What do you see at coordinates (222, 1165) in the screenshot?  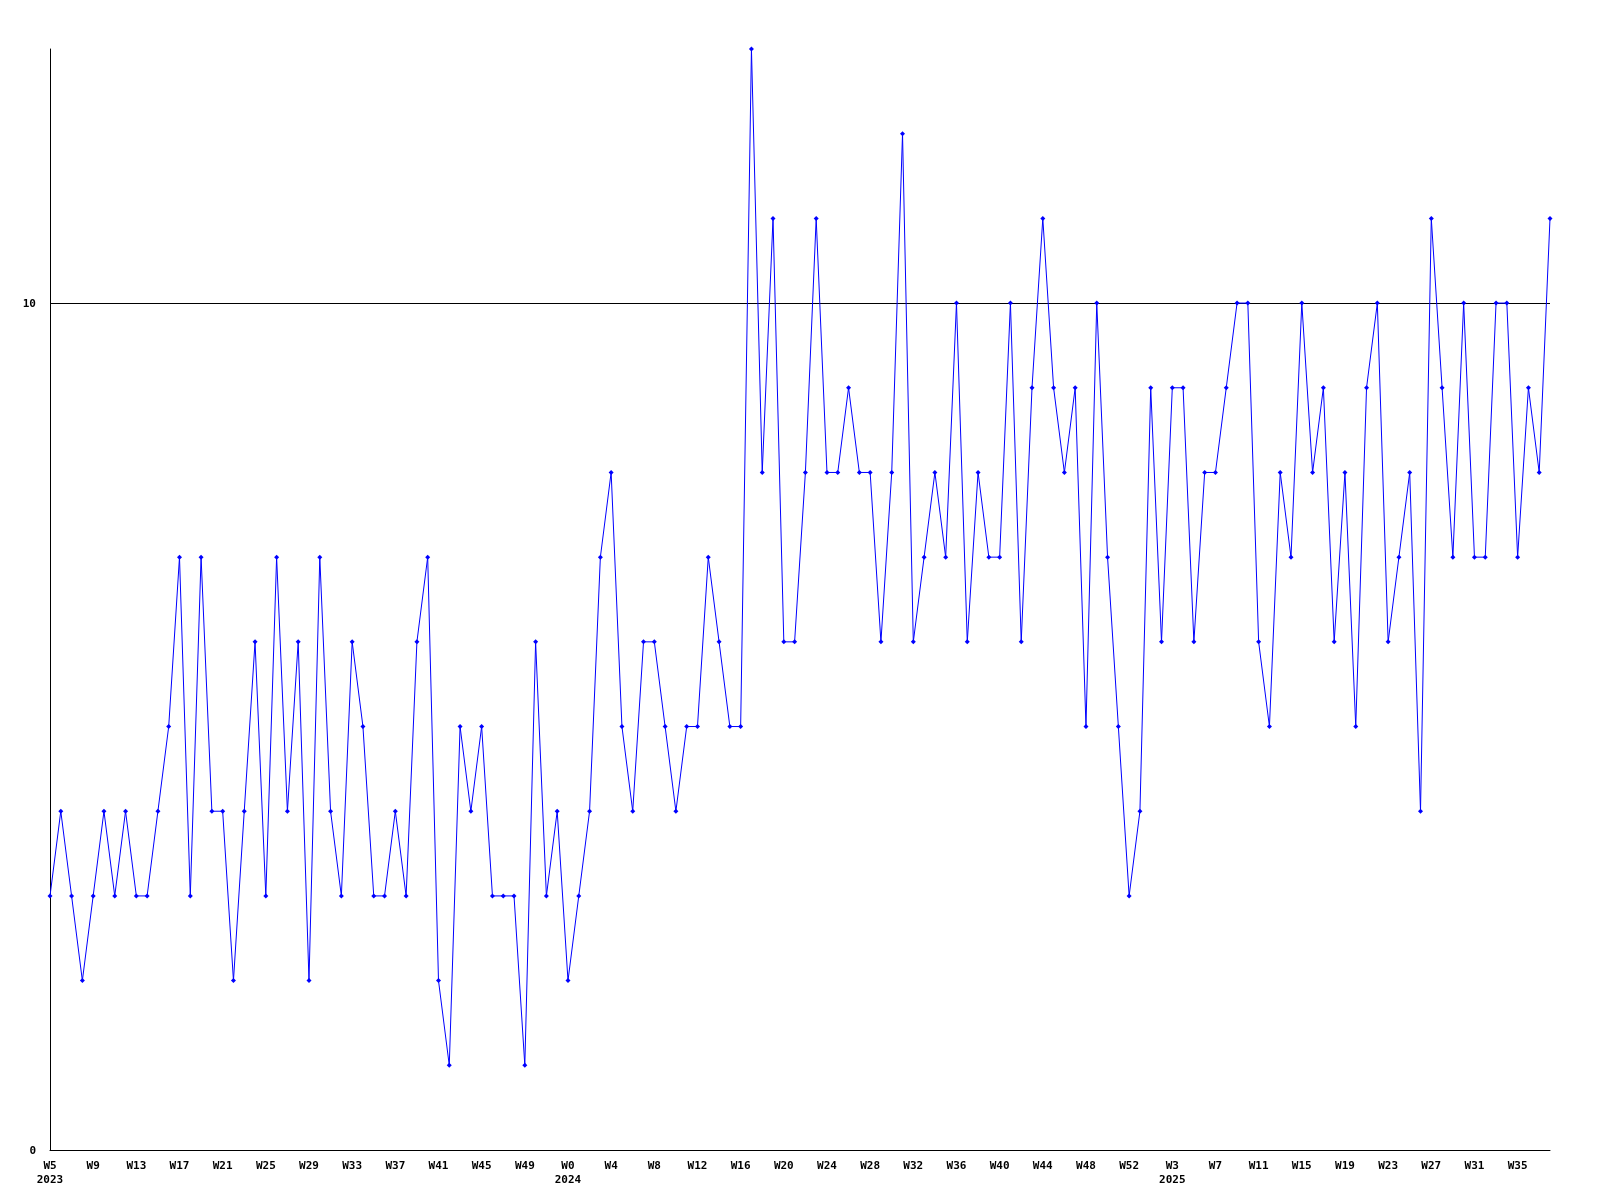 I see `x-tick-label: W21` at bounding box center [222, 1165].